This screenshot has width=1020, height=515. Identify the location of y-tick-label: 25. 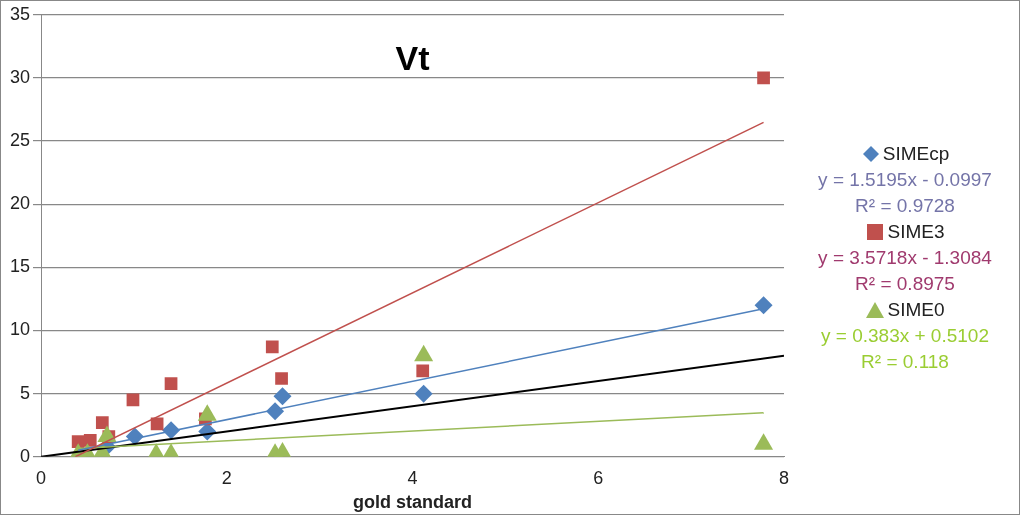
(20, 140).